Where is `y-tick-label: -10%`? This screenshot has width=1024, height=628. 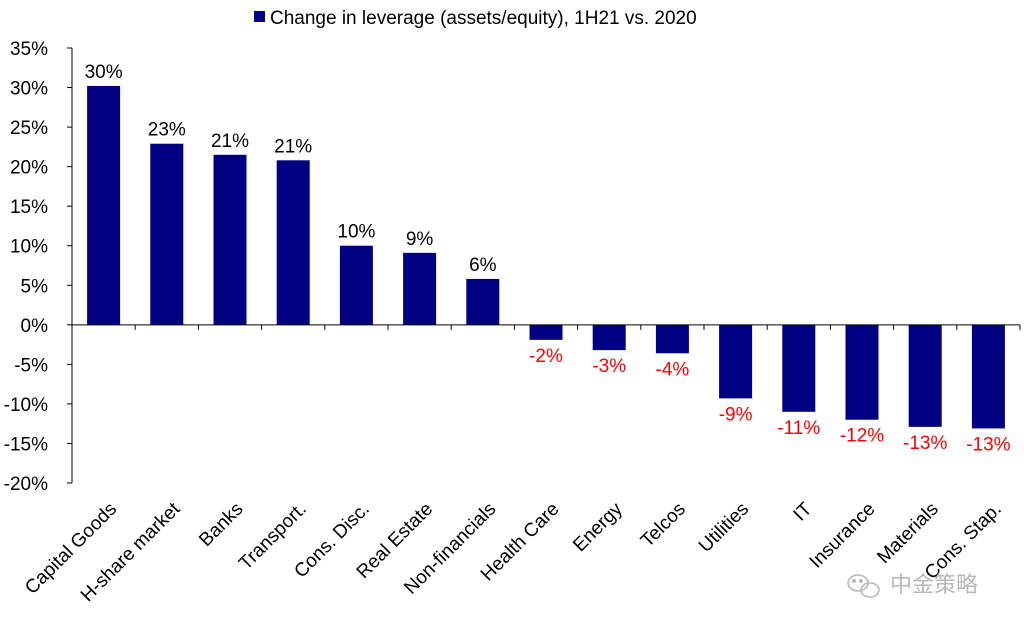
y-tick-label: -10% is located at coordinates (26, 405).